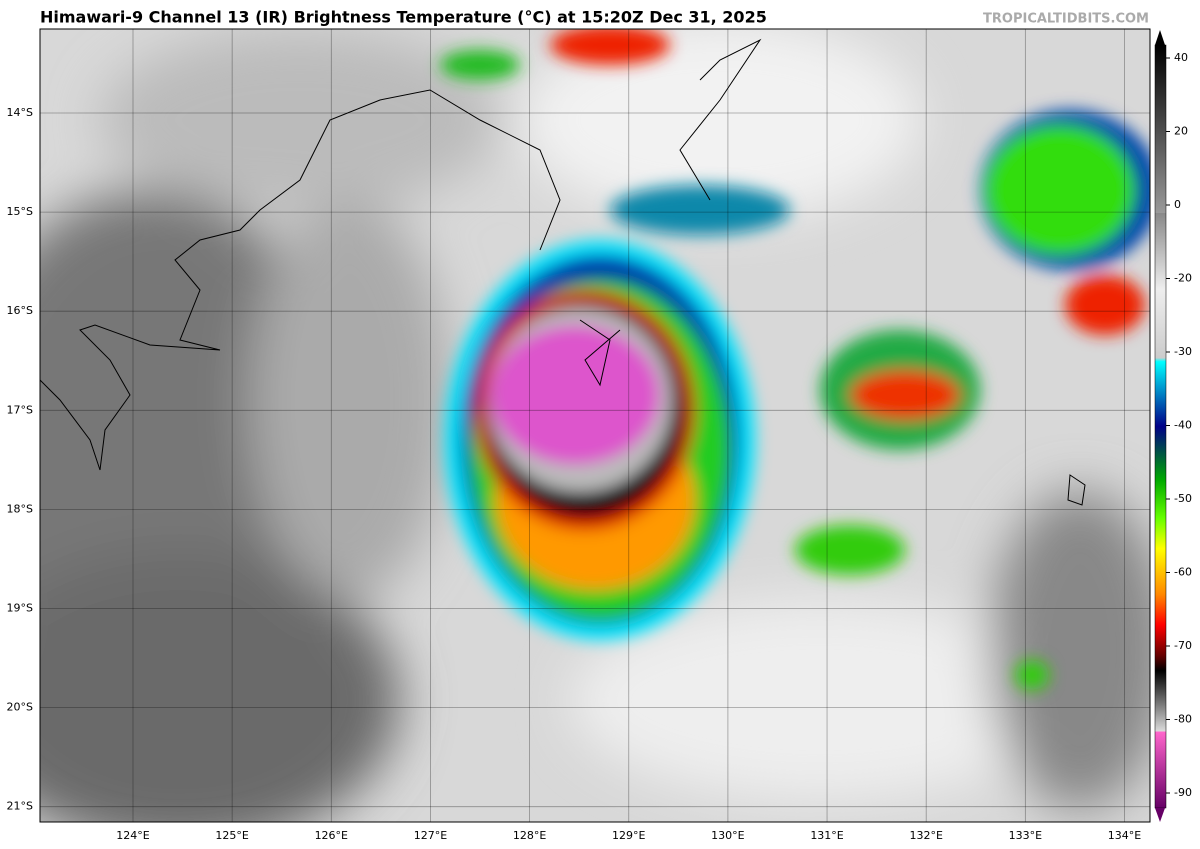 The height and width of the screenshot is (849, 1200). What do you see at coordinates (1183, 645) in the screenshot?
I see `colorbar-tick-label: -70` at bounding box center [1183, 645].